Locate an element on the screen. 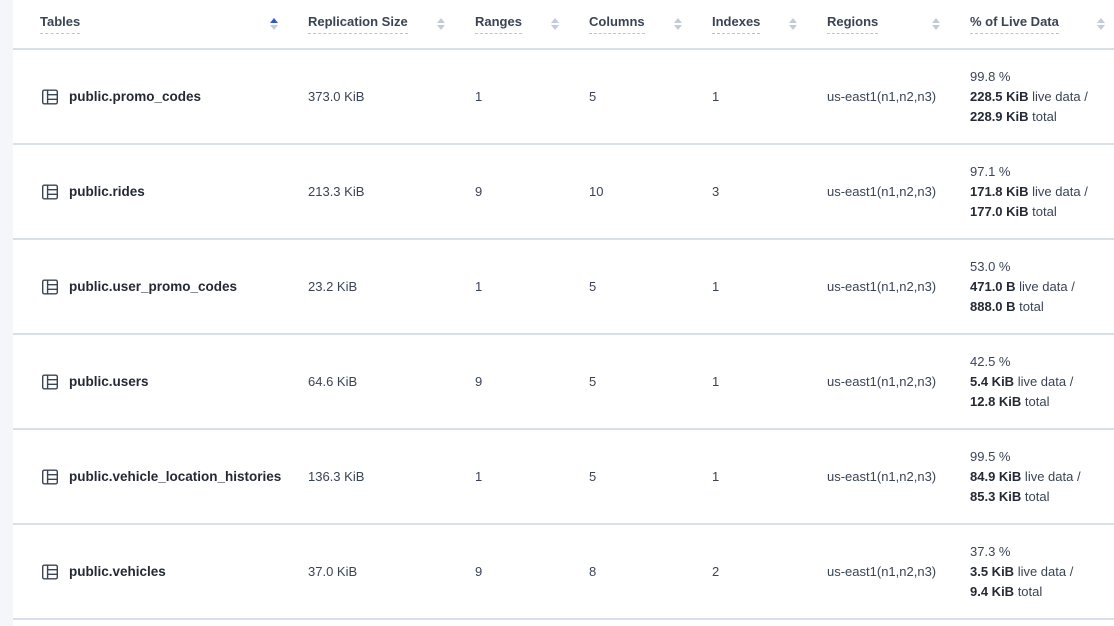 The width and height of the screenshot is (1114, 626). replication-size-cell: 23.2 KiB is located at coordinates (333, 286).